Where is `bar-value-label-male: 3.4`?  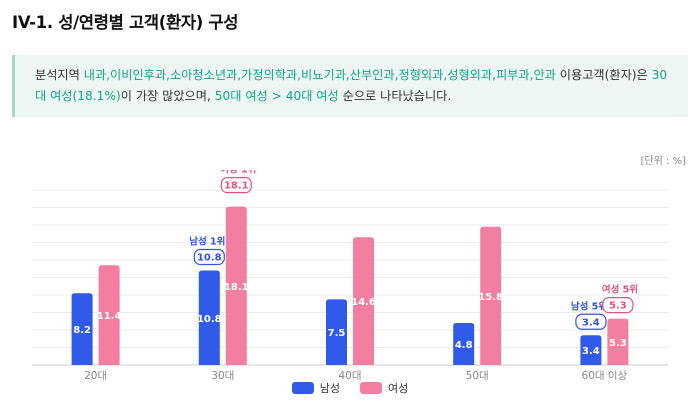
bar-value-label-male: 3.4 is located at coordinates (591, 351).